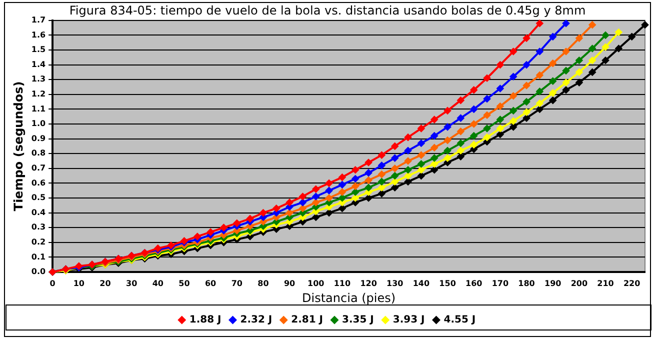 Image resolution: width=657 pixels, height=343 pixels. Describe the element at coordinates (632, 283) in the screenshot. I see `x-tick-label: 220` at that location.